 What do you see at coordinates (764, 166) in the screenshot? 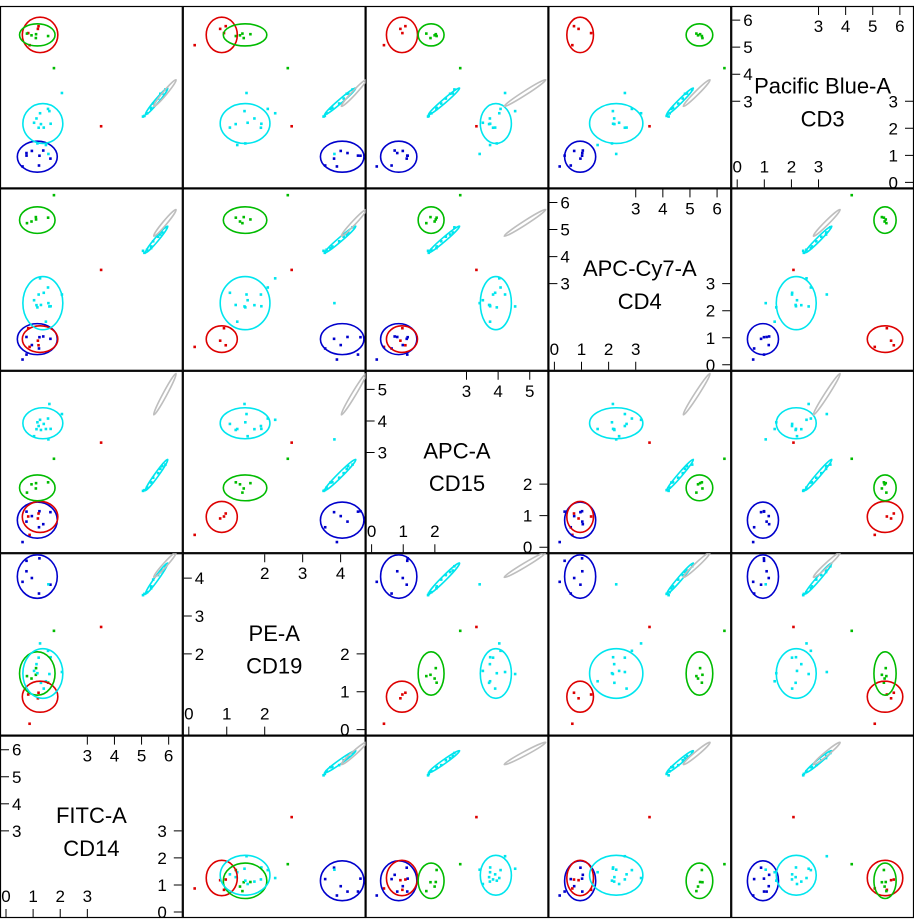
I see `tick-label-bottom: 1` at bounding box center [764, 166].